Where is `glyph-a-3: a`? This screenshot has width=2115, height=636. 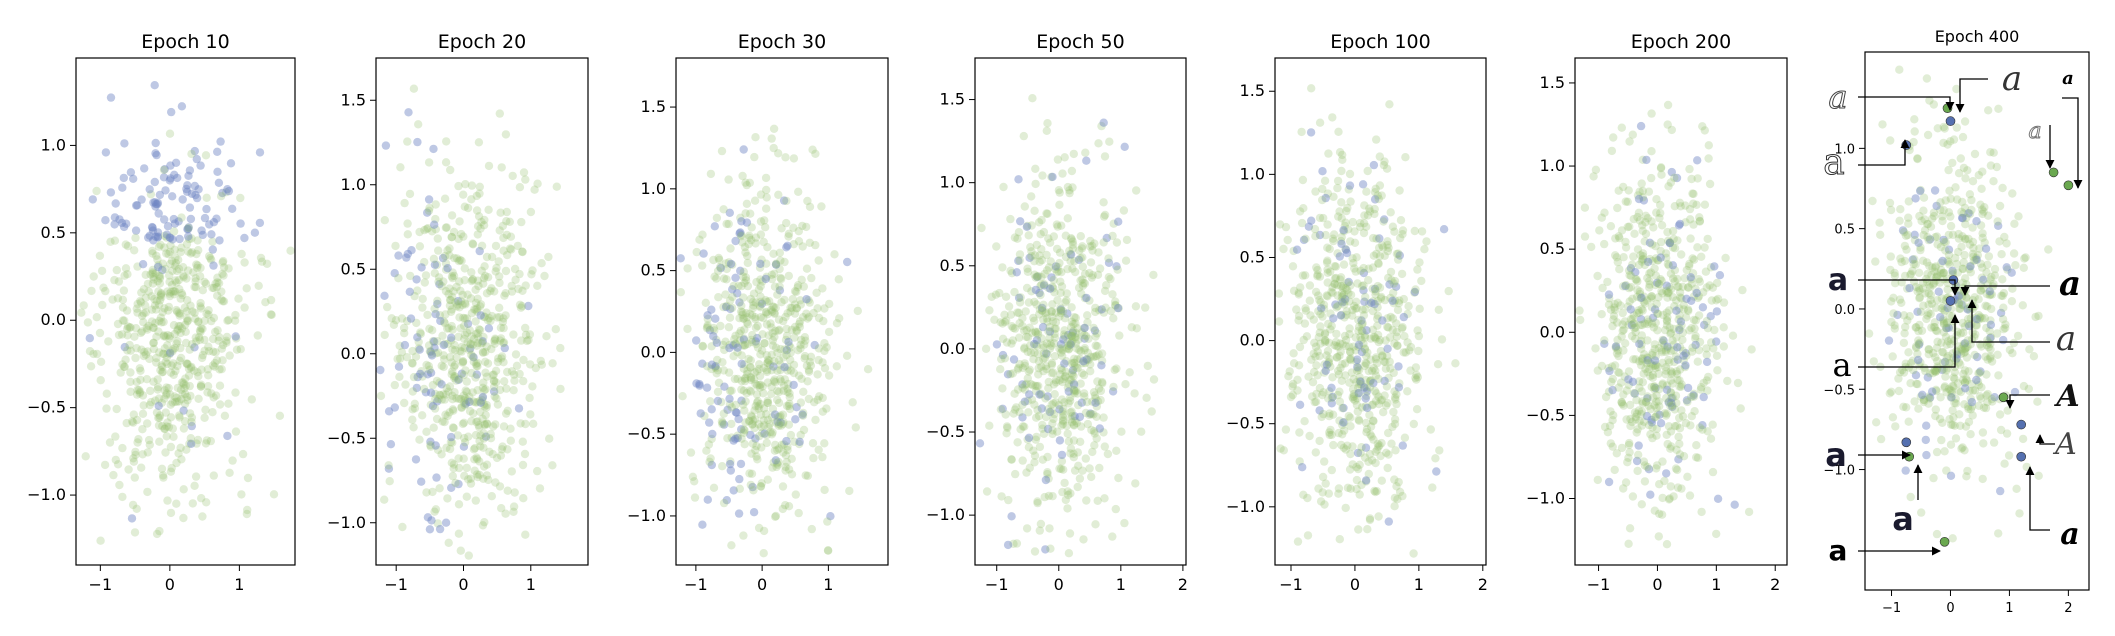 glyph-a-3: a is located at coordinates (2012, 79).